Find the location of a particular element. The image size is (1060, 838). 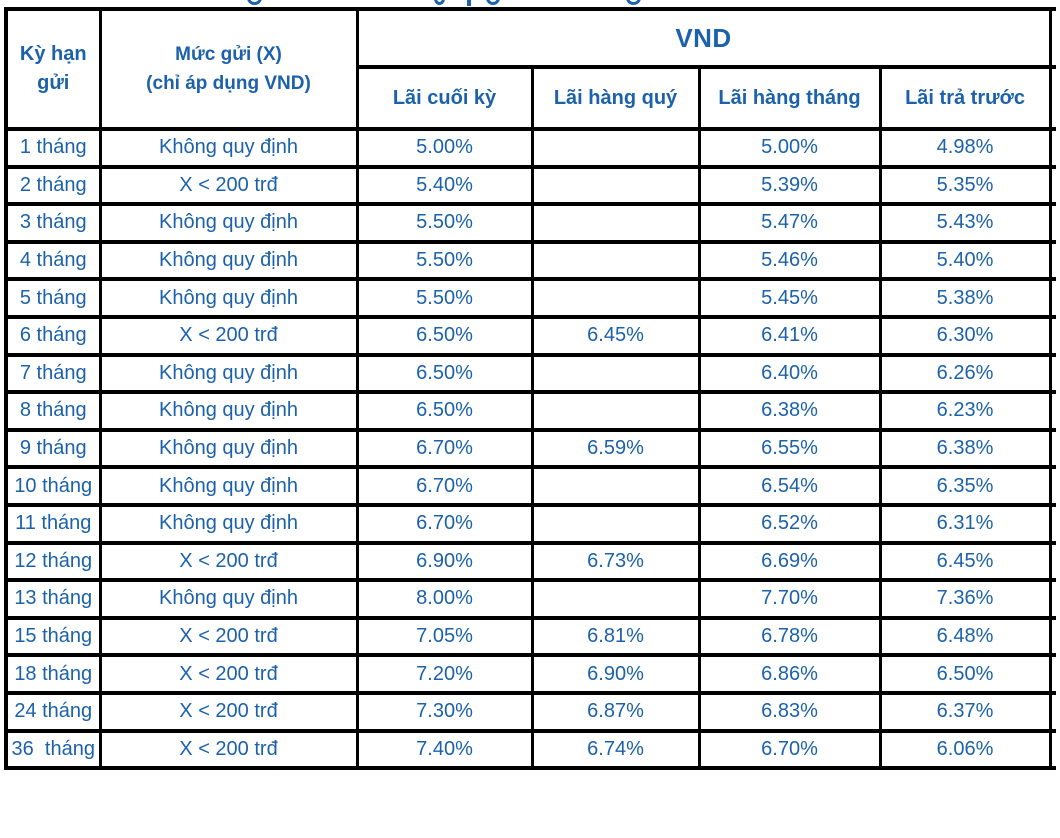

term-cell: 12 tháng is located at coordinates (53, 561).